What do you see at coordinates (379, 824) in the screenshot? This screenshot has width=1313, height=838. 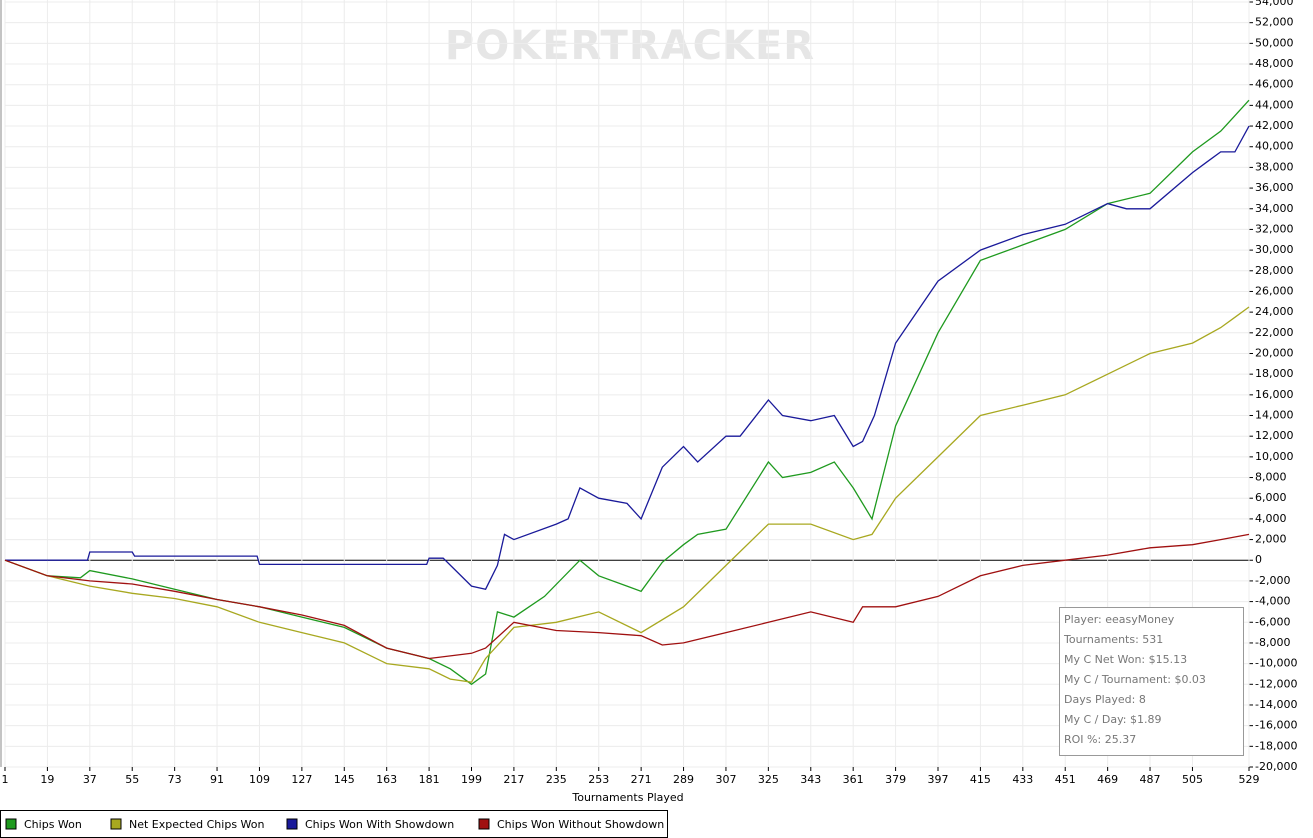 I see `legend-label: Chips Won With Showdown` at bounding box center [379, 824].